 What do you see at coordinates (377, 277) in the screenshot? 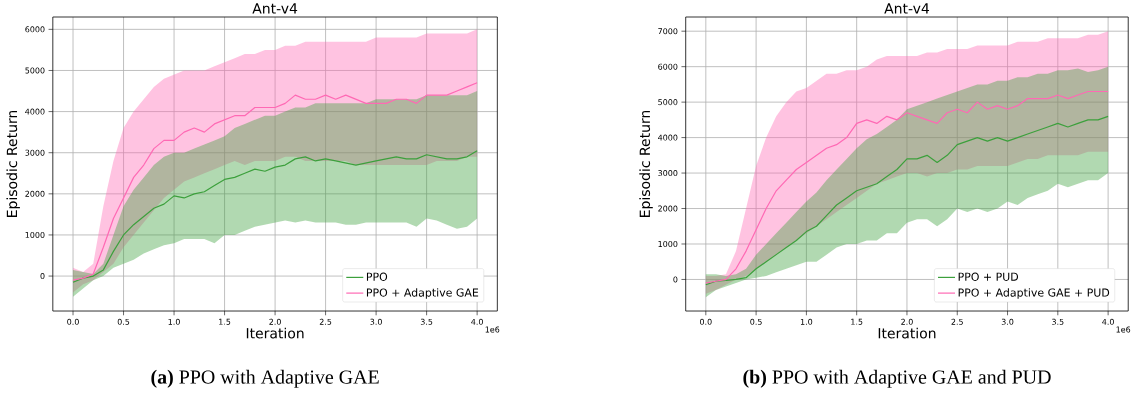
I see `legend-label: PPO` at bounding box center [377, 277].